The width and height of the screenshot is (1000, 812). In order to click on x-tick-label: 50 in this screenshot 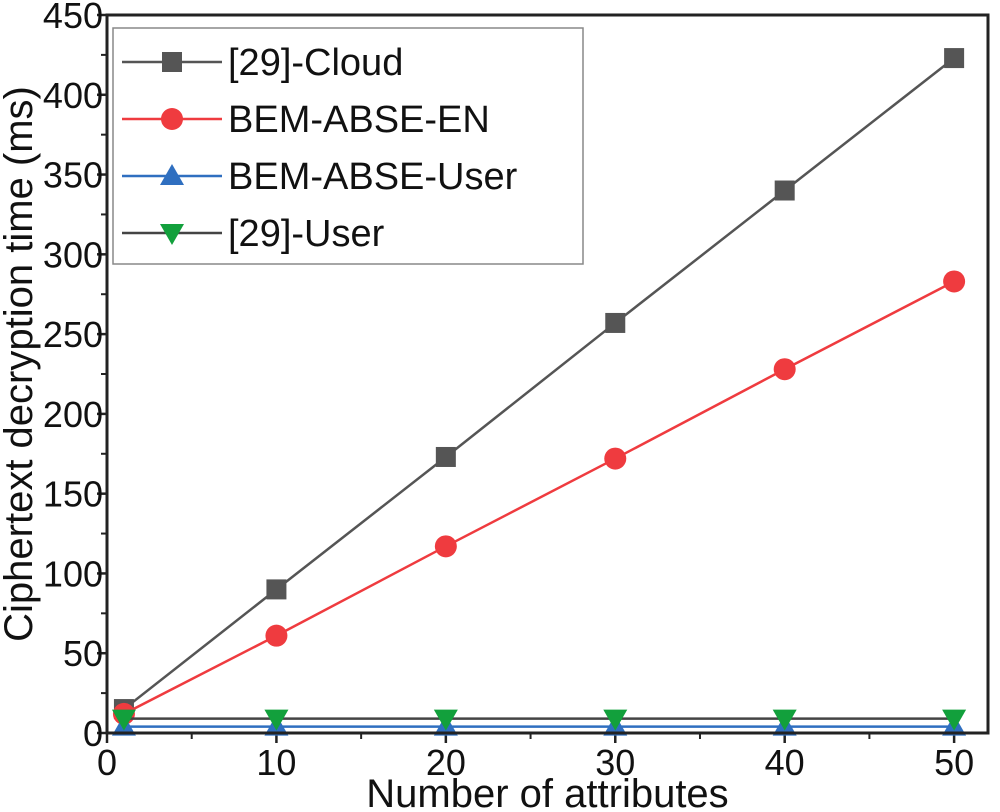, I will do `click(954, 762)`.